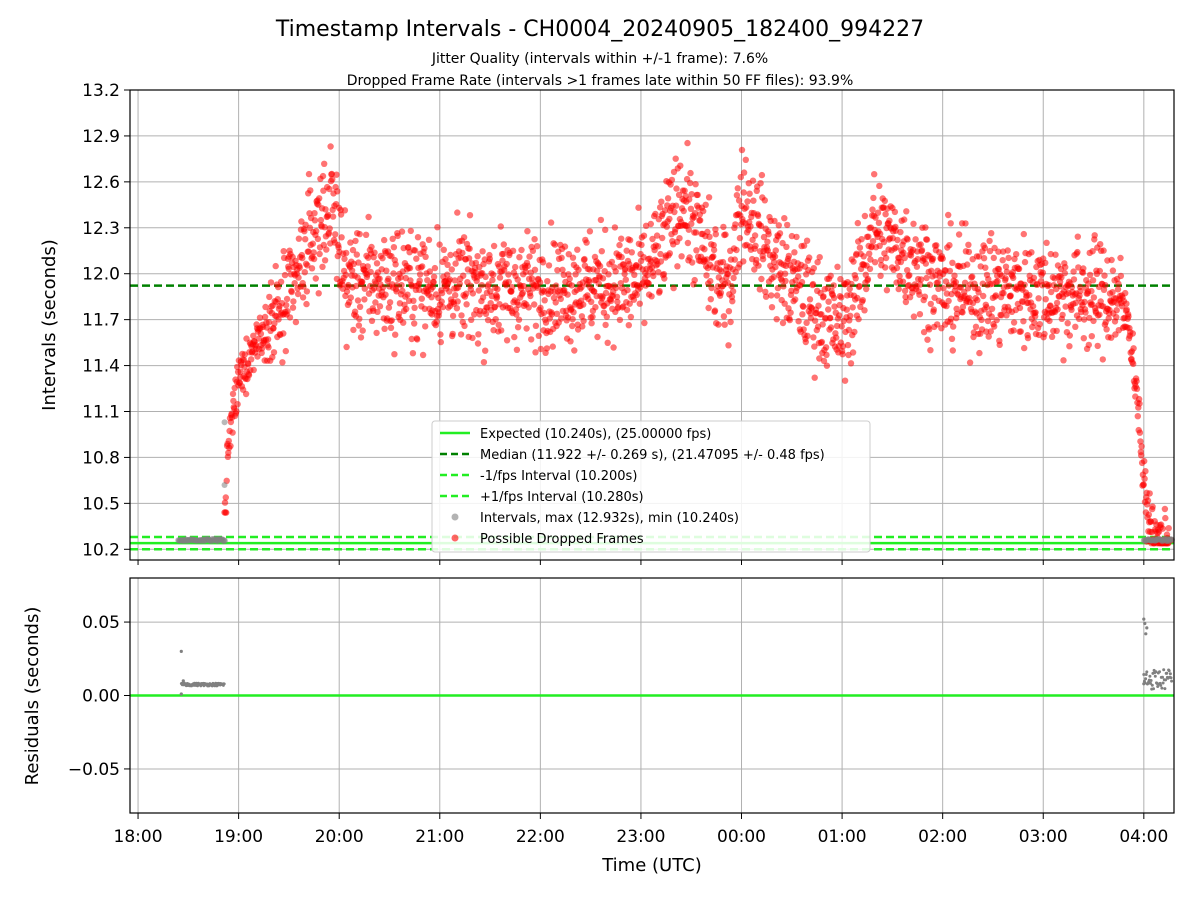 The image size is (1200, 900). What do you see at coordinates (101, 550) in the screenshot?
I see `top-y-tick-label: 10.2` at bounding box center [101, 550].